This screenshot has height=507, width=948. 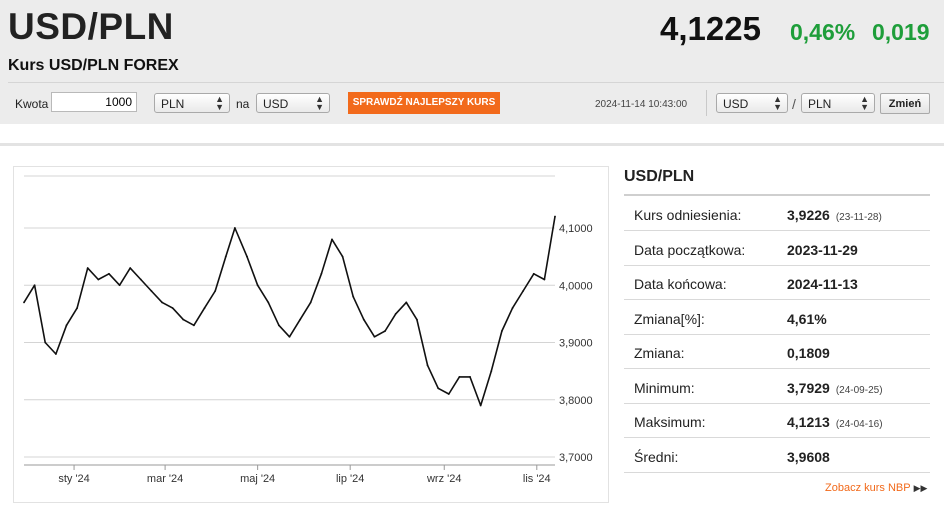 I want to click on quote-currency-value: PLN, so click(x=820, y=104).